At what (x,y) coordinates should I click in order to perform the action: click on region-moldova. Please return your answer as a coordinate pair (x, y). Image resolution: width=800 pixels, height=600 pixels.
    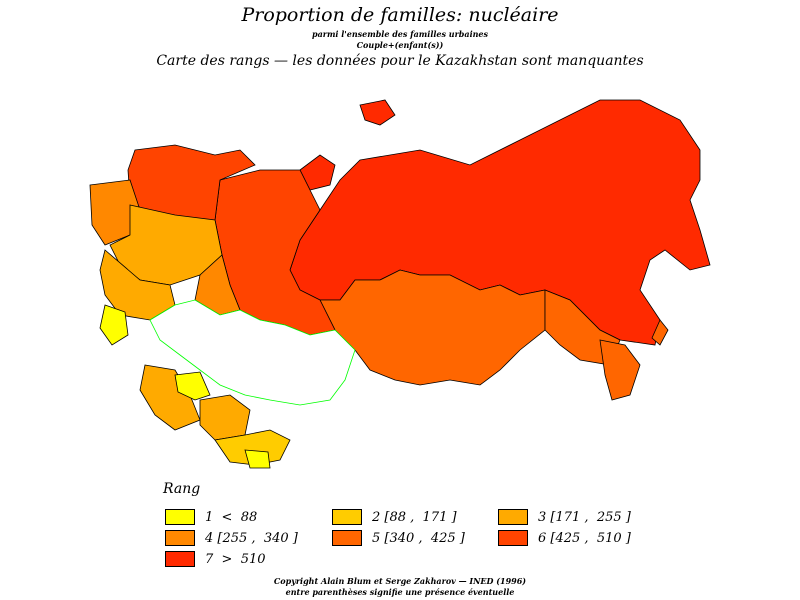
    Looking at the image, I should click on (114, 325).